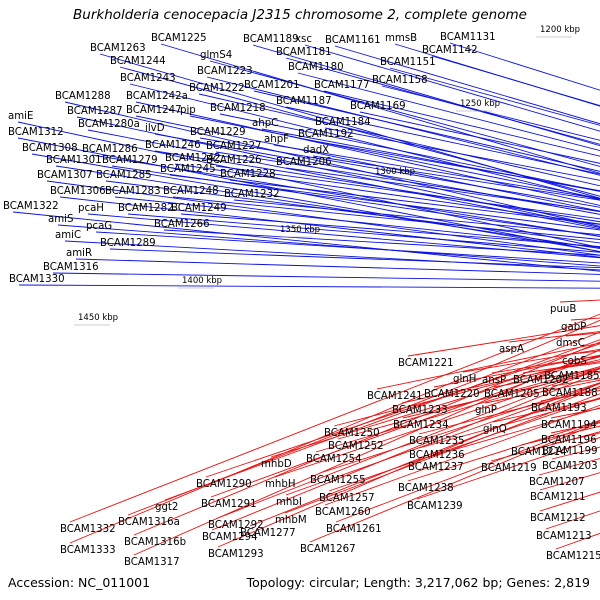  What do you see at coordinates (316, 150) in the screenshot?
I see `forward-gene-label: dadX` at bounding box center [316, 150].